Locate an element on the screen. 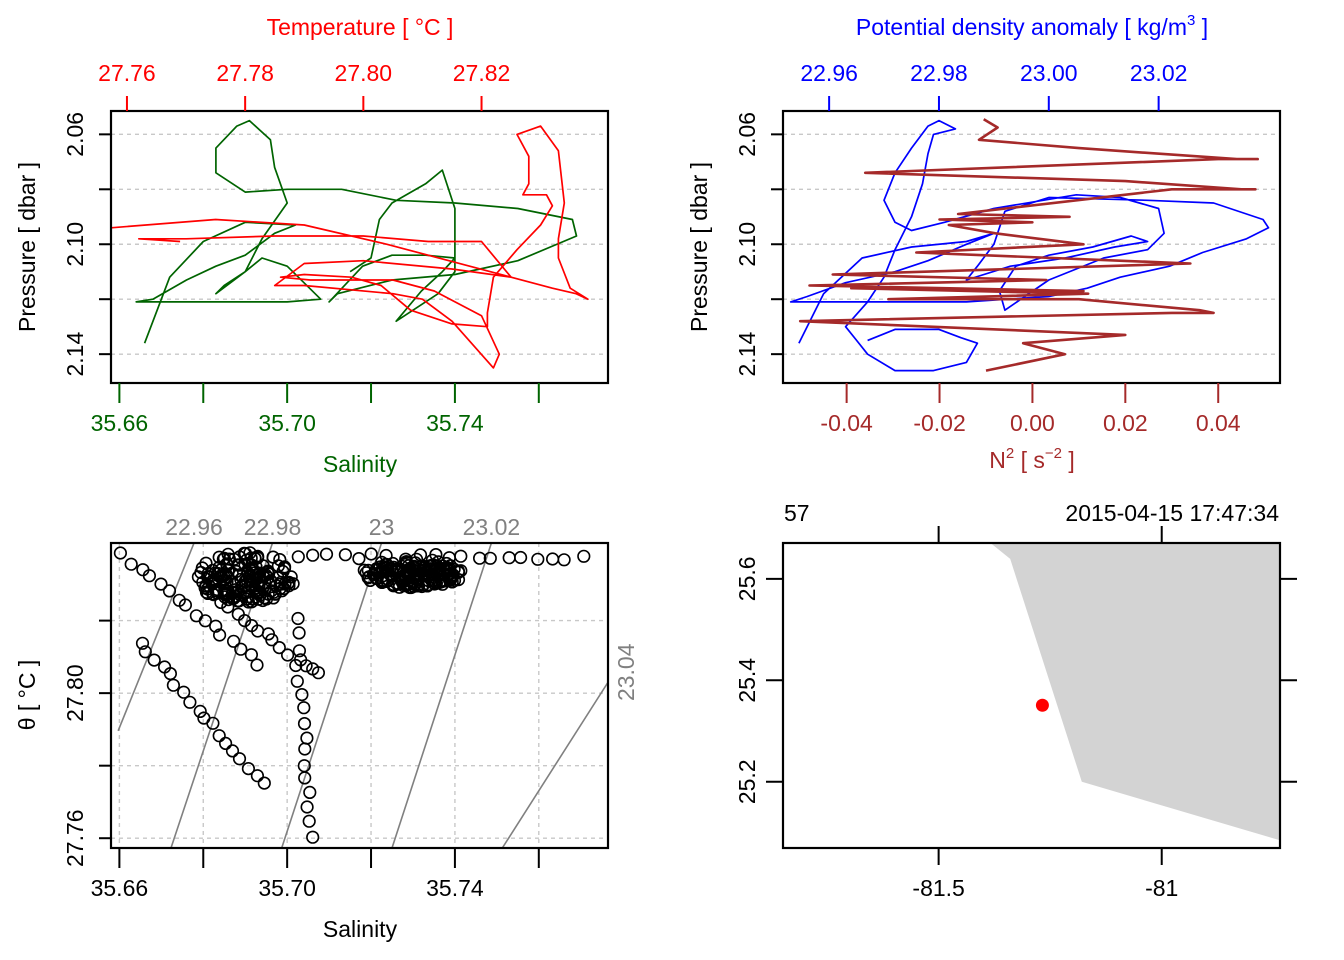 This screenshot has height=960, width=1344. series-line-salinity is located at coordinates (356, 231).